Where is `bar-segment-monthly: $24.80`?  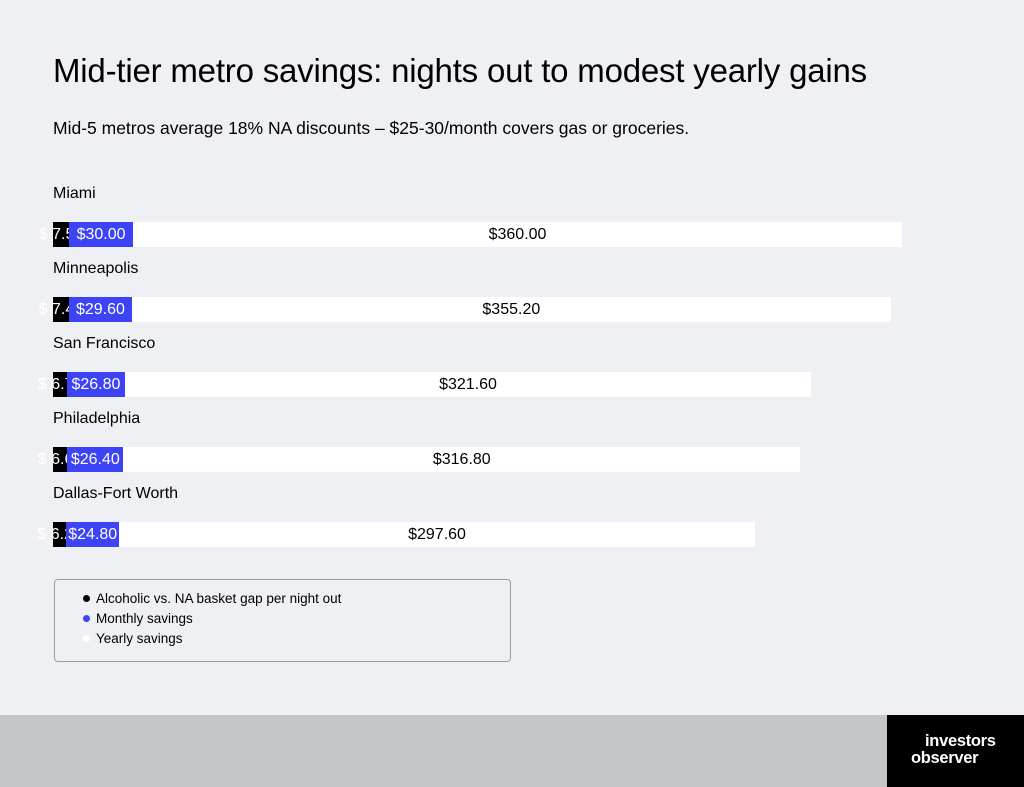
bar-segment-monthly: $24.80 is located at coordinates (93, 534).